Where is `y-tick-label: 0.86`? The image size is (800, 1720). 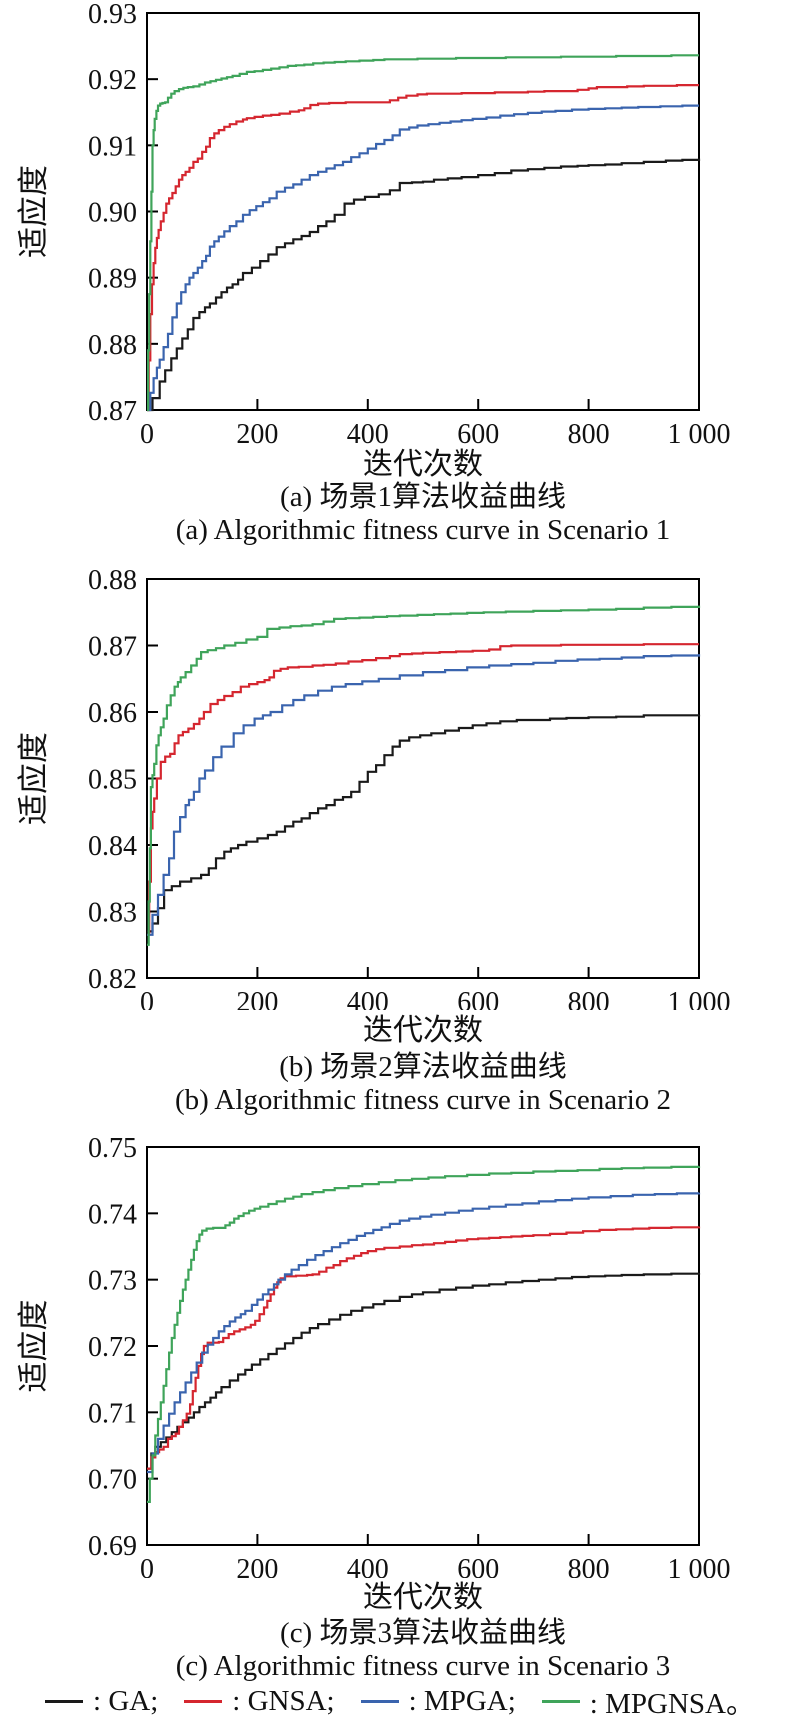 y-tick-label: 0.86 is located at coordinates (112, 713).